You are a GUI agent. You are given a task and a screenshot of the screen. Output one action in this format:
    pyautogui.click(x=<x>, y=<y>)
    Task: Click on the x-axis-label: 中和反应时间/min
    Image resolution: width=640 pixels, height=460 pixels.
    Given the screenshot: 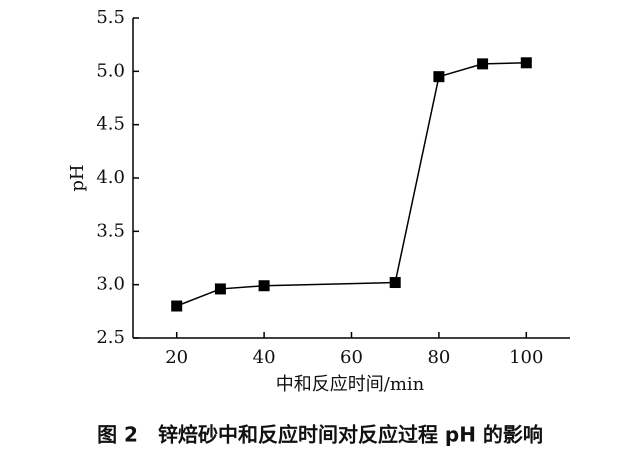 What is the action you would take?
    pyautogui.click(x=350, y=384)
    